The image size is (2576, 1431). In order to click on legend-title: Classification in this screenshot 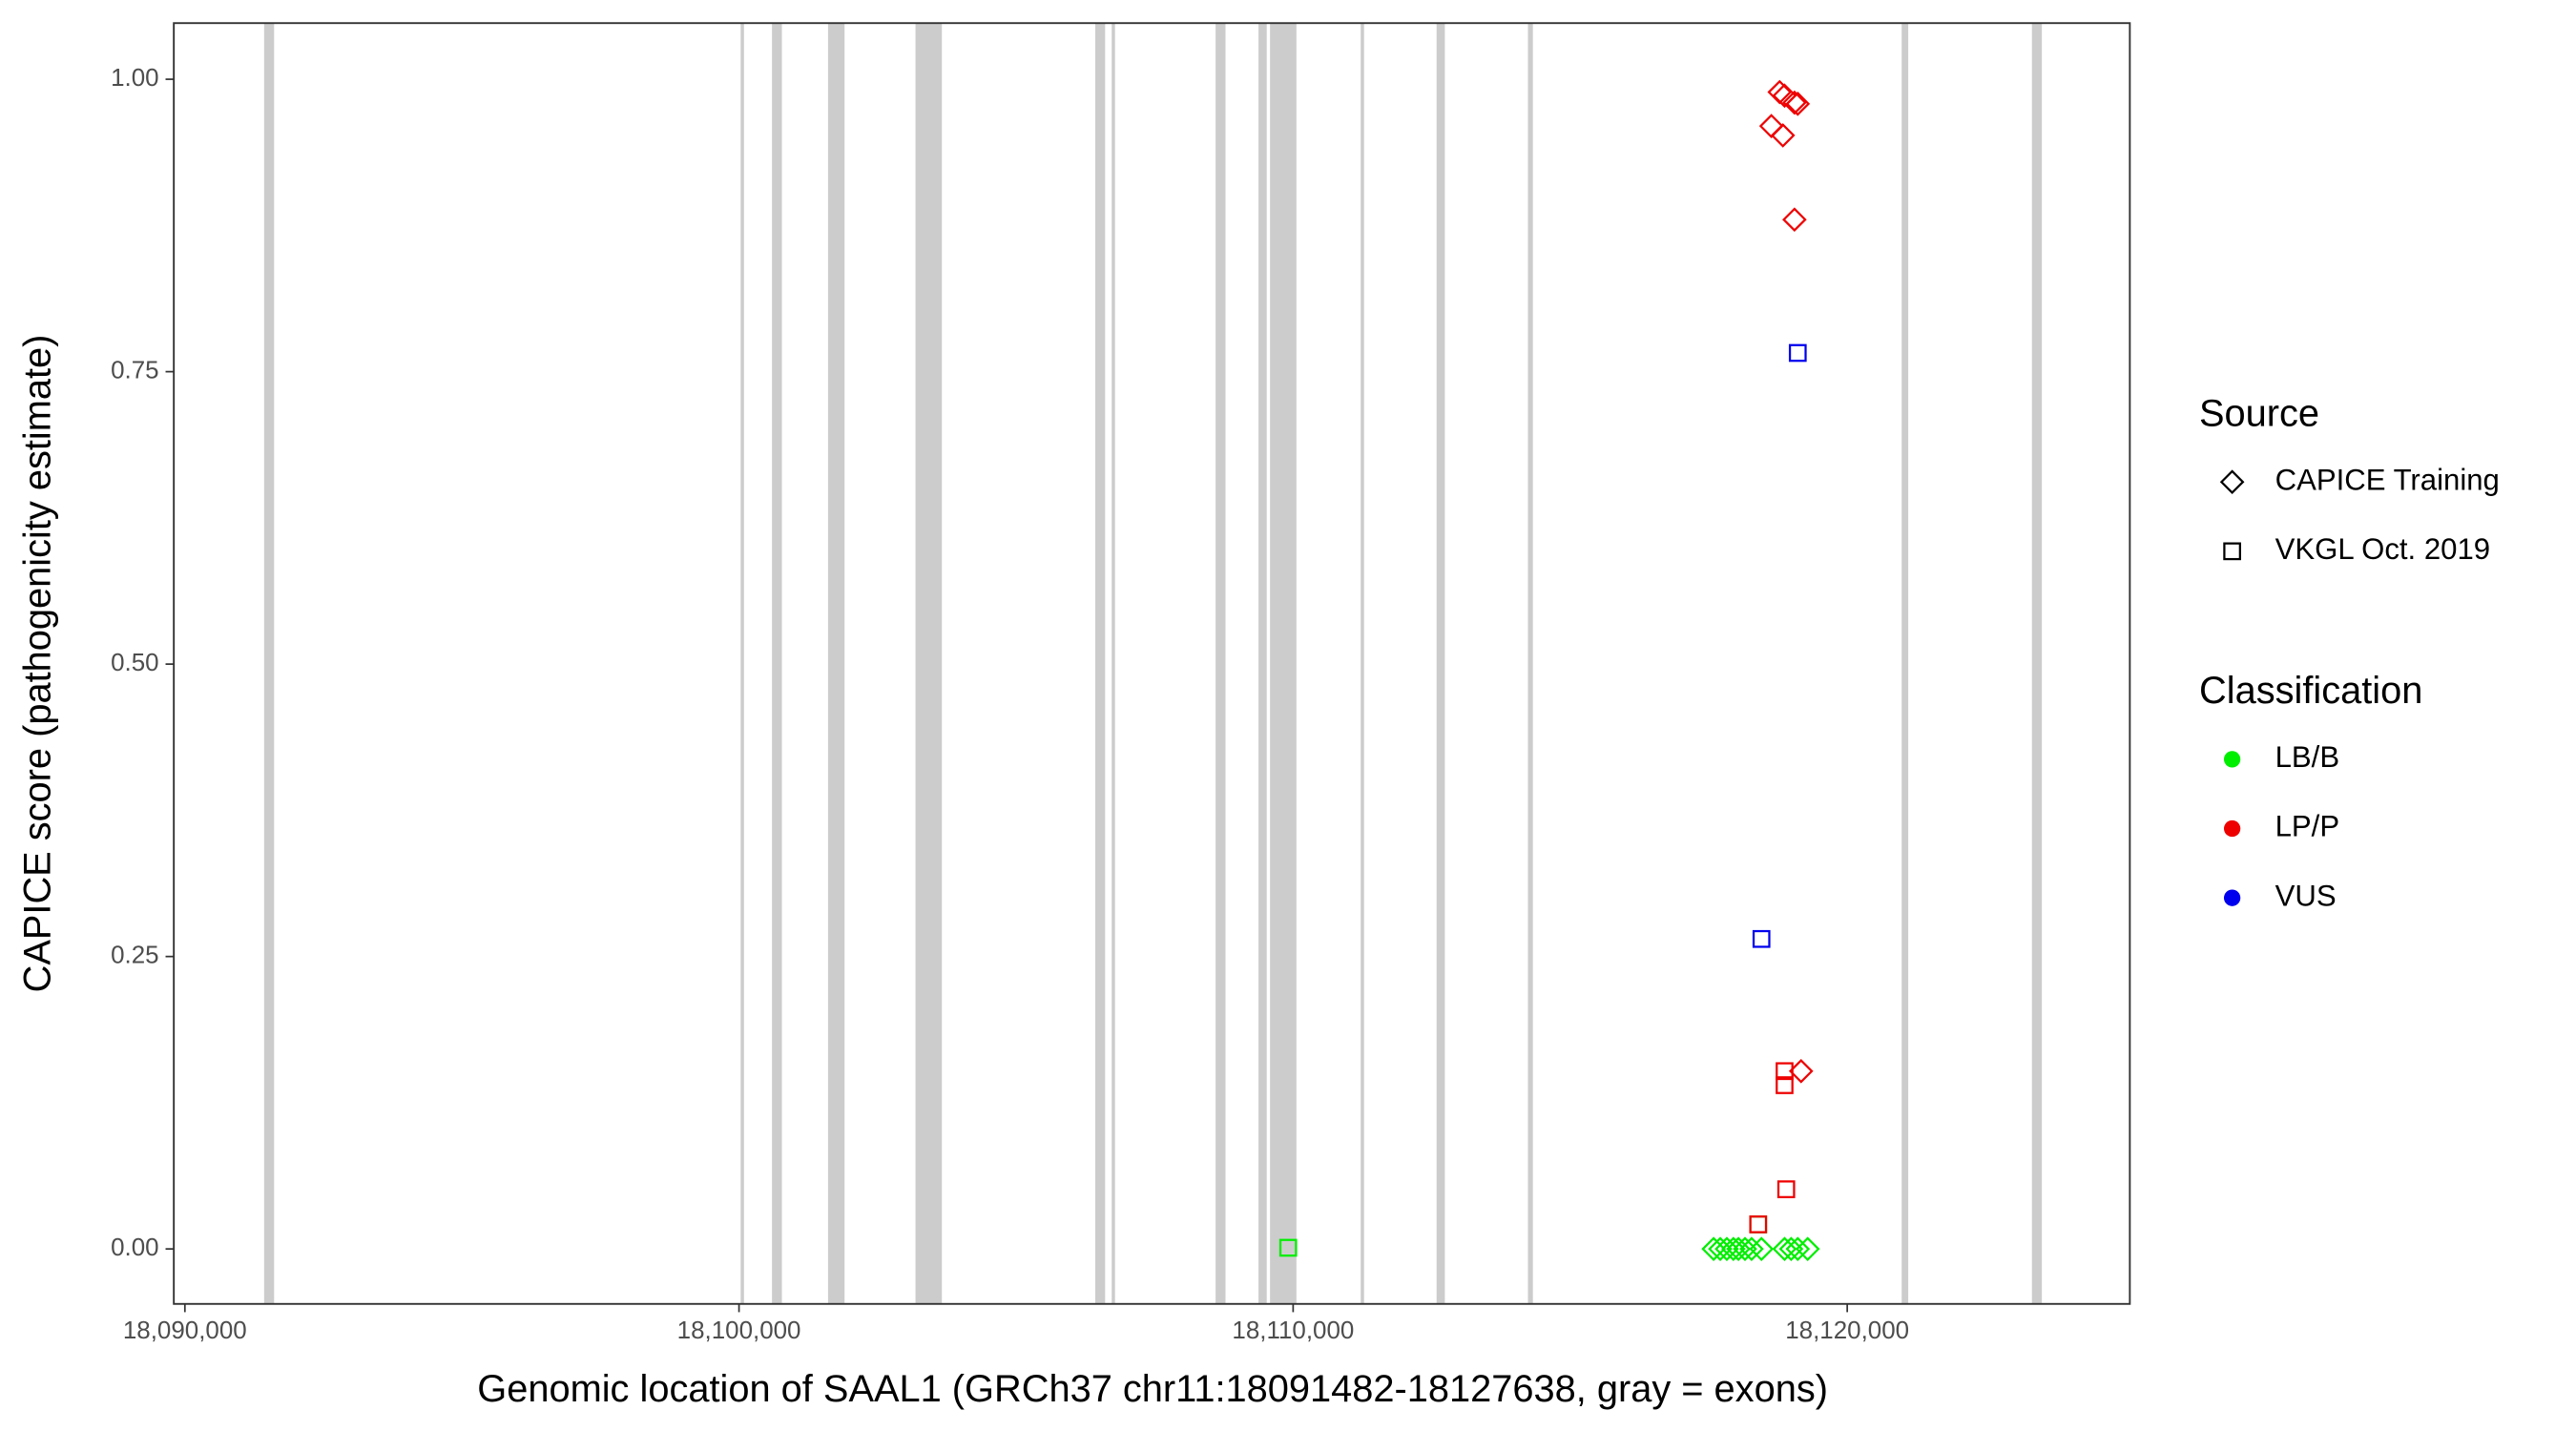, I will do `click(2310, 691)`.